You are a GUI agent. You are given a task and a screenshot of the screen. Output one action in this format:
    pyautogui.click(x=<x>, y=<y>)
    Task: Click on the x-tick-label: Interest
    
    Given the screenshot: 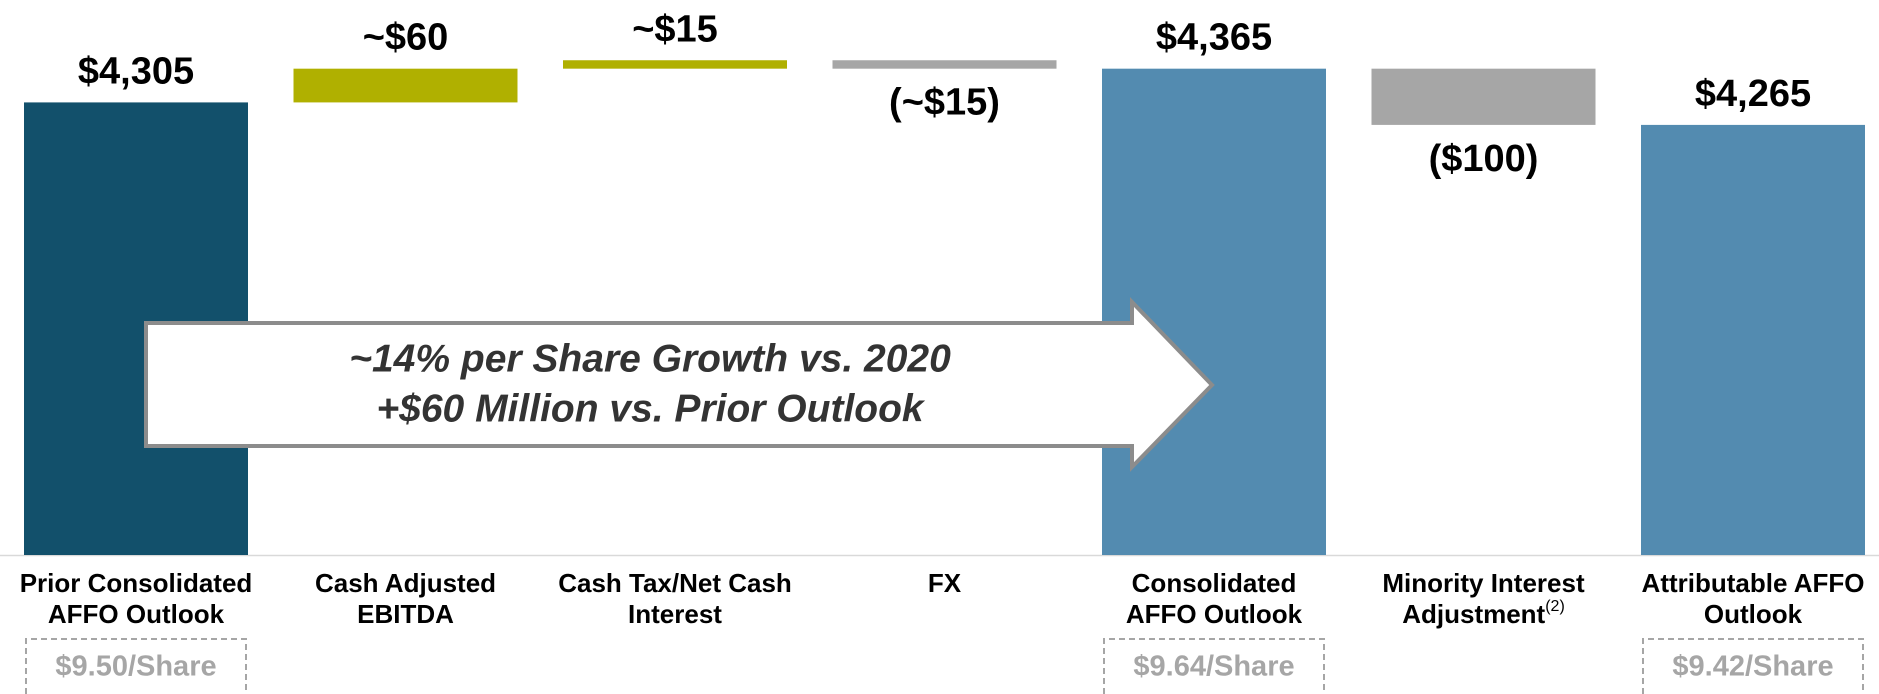 What is the action you would take?
    pyautogui.click(x=675, y=614)
    